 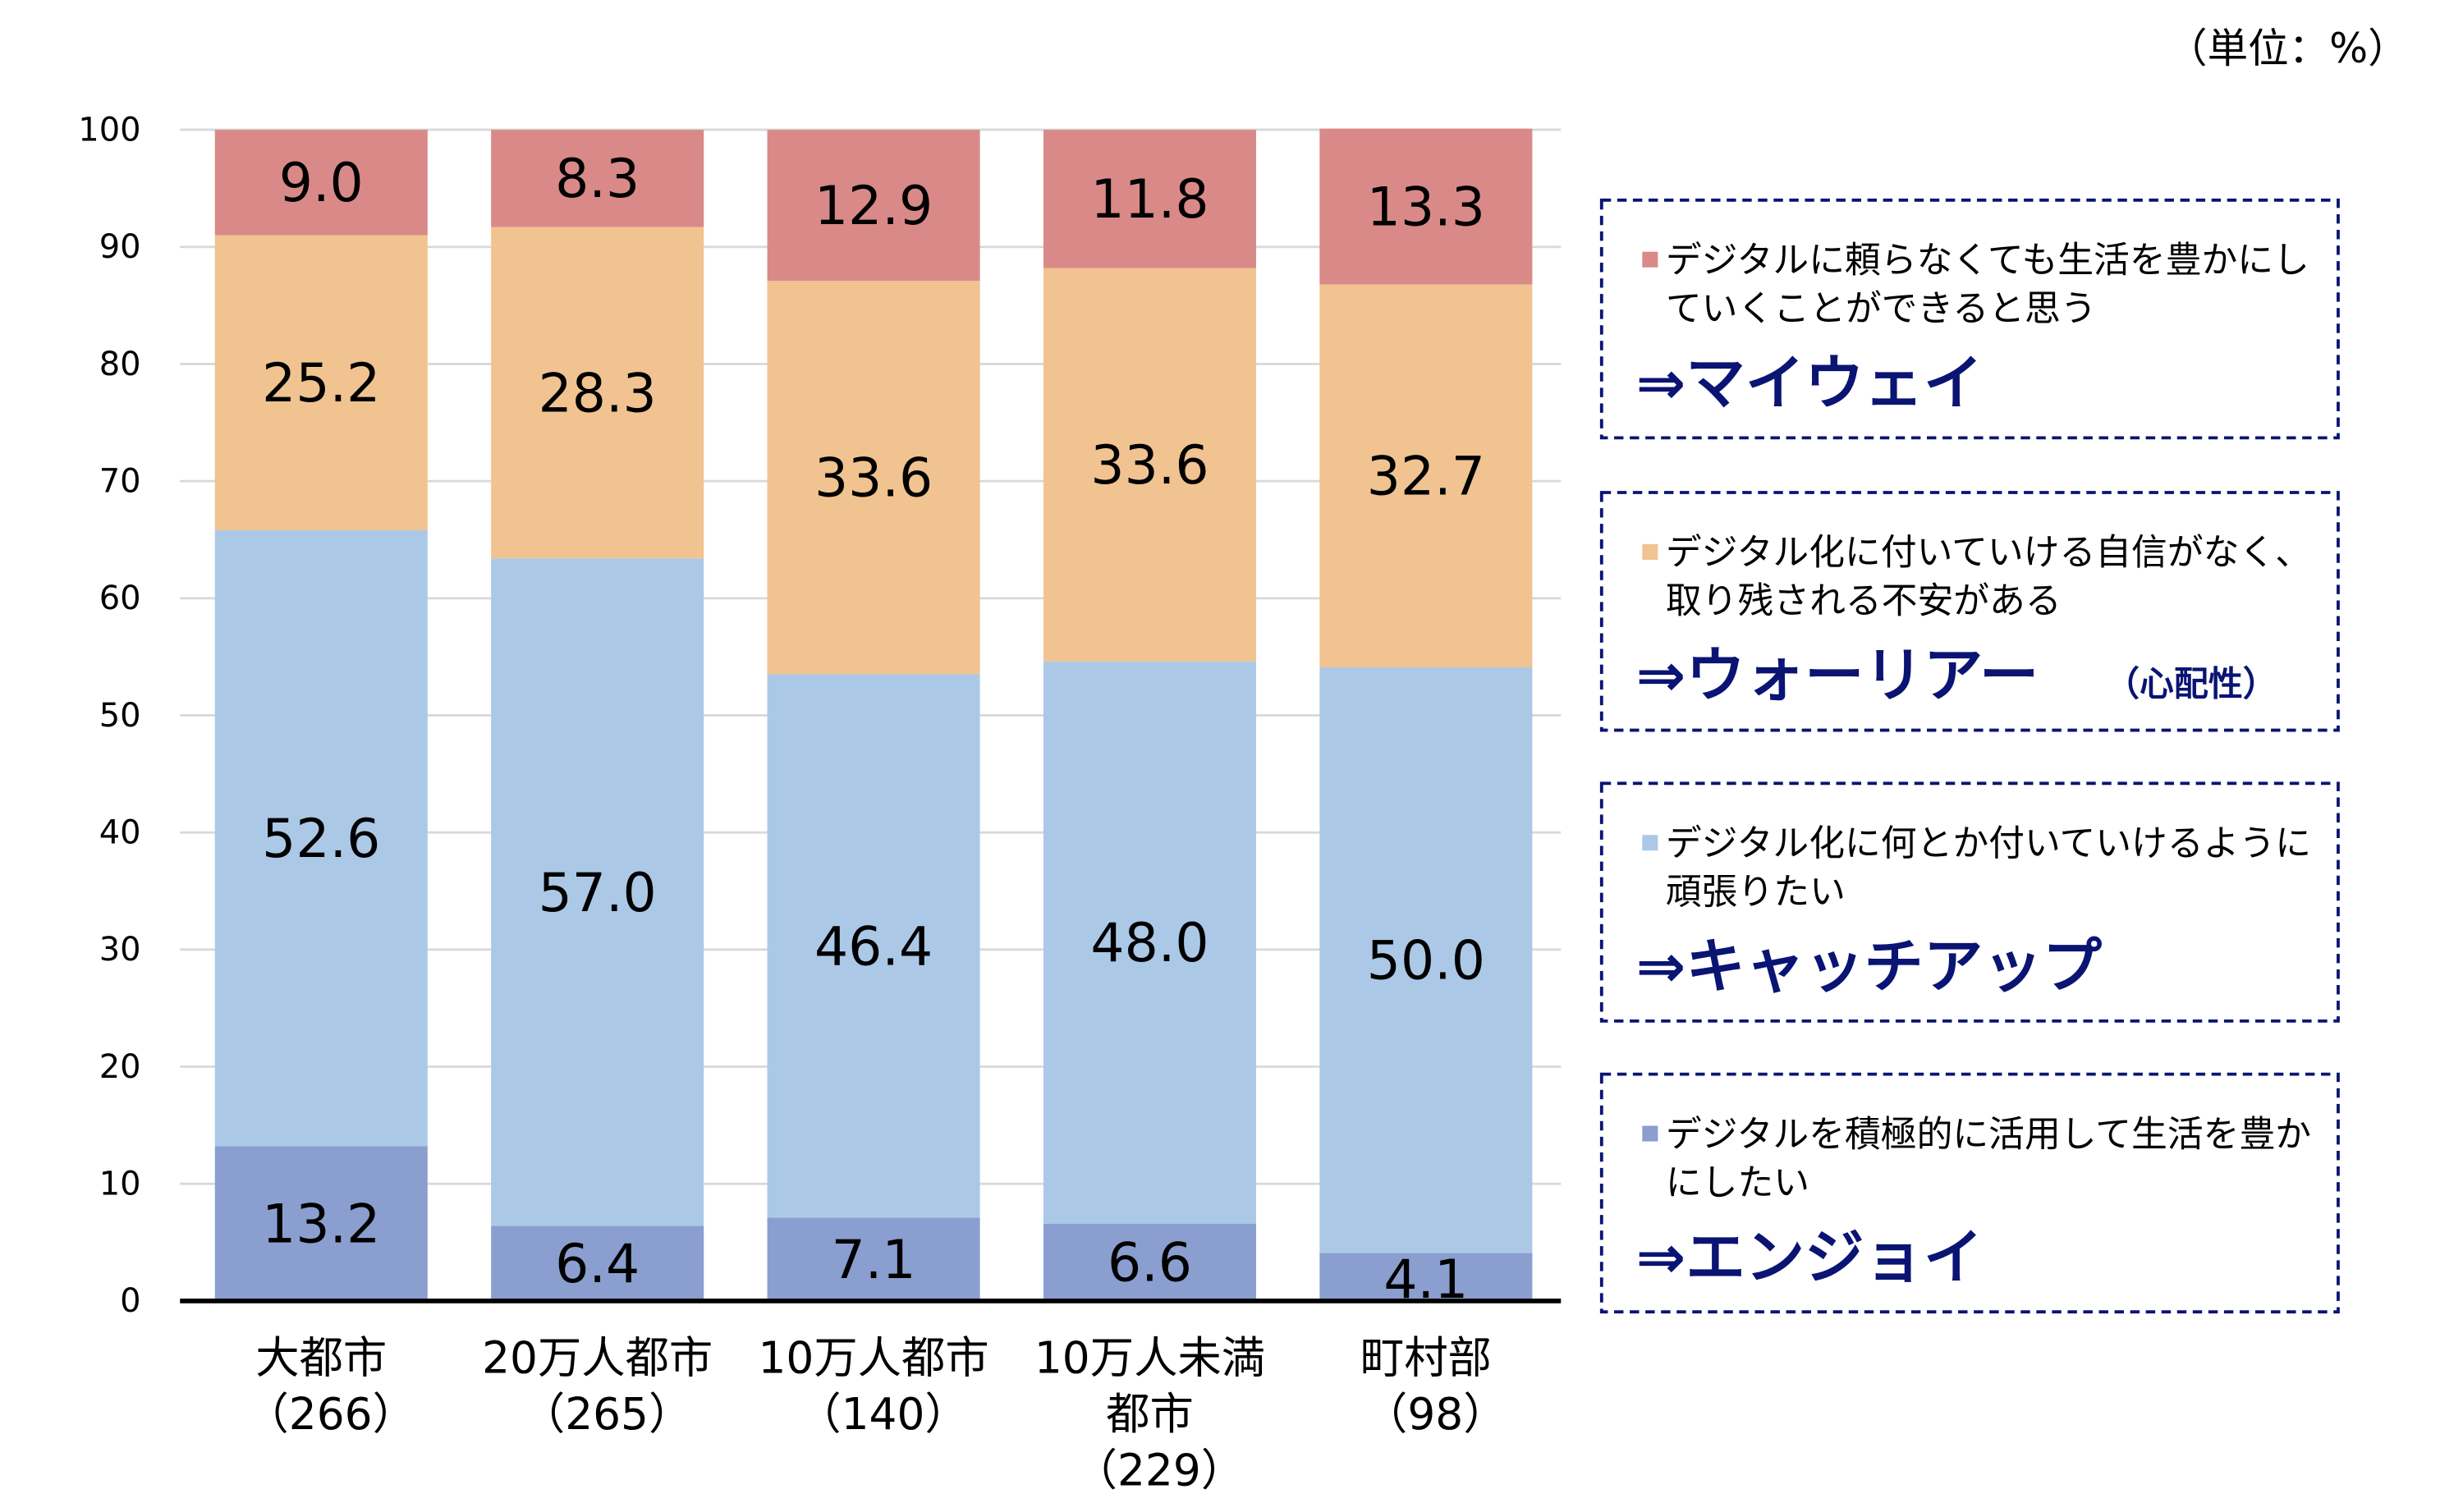 I want to click on legend-title: ⇒エンジョイ, so click(x=1810, y=1257).